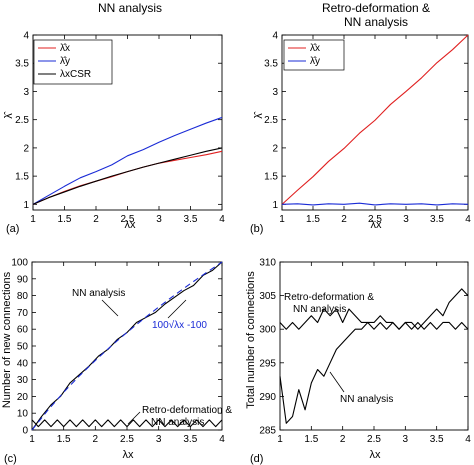 This screenshot has width=474, height=465. What do you see at coordinates (23, 380) in the screenshot?
I see `panel-c-ytick-label-3: 30` at bounding box center [23, 380].